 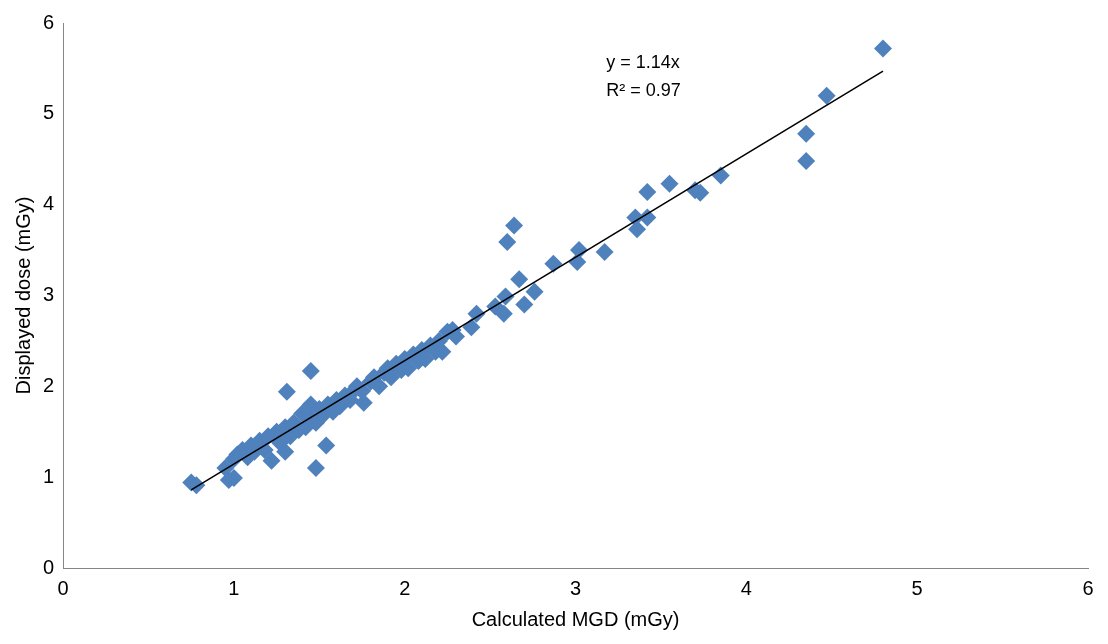 I want to click on y-axis-title: Displayed dose (mGy), so click(x=22, y=295).